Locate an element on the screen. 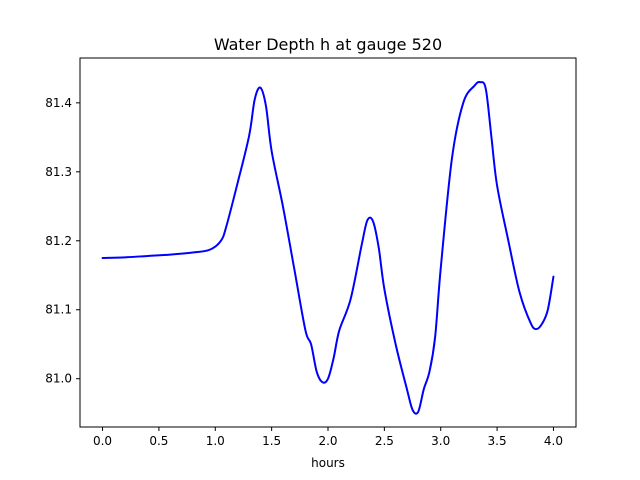 Image resolution: width=640 pixels, height=480 pixels. x-tick-label: 0.0 is located at coordinates (102, 441).